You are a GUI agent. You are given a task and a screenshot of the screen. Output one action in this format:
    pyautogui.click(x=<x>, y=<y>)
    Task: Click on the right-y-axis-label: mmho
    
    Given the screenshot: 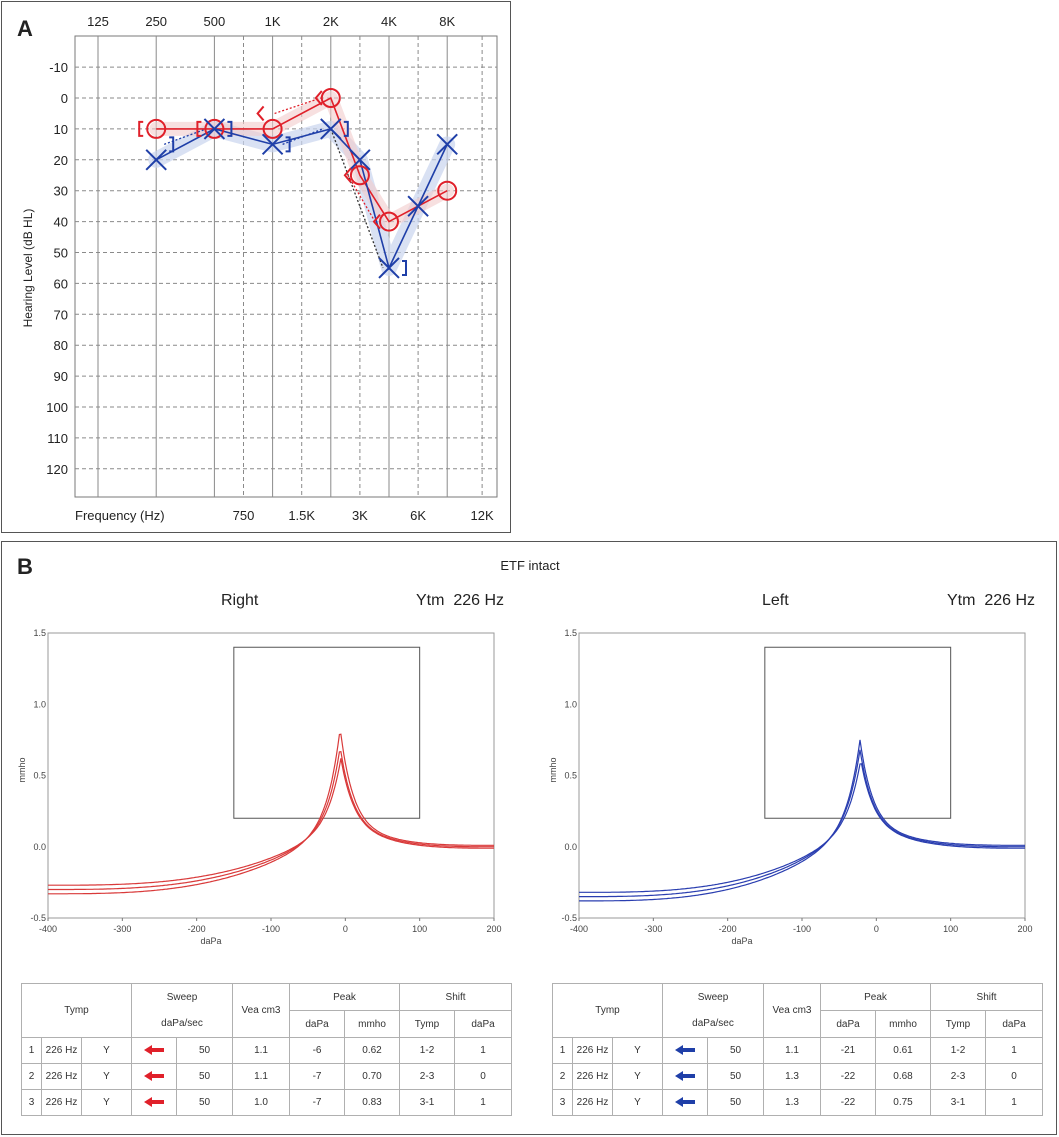 What is the action you would take?
    pyautogui.click(x=22, y=769)
    